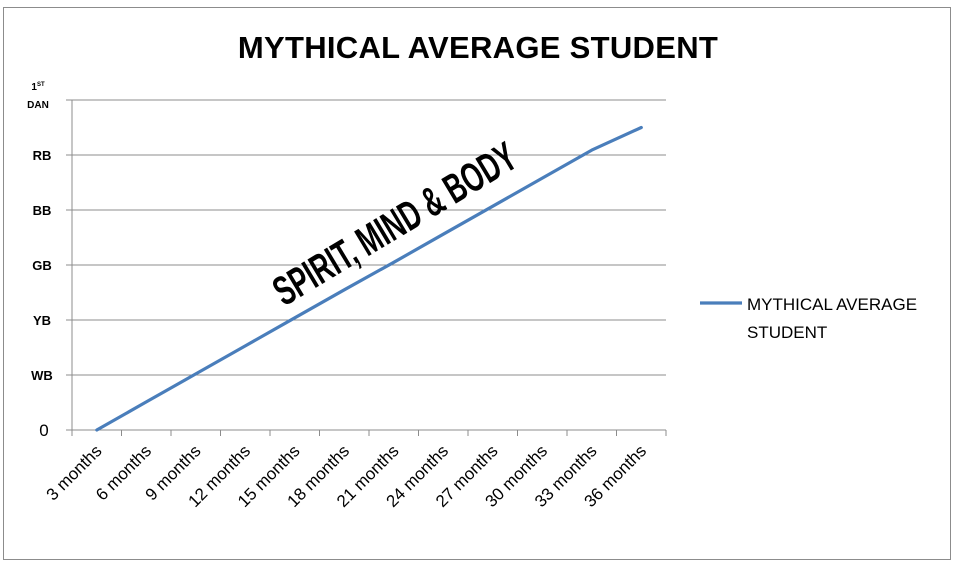  Describe the element at coordinates (832, 304) in the screenshot. I see `legend-label: MYTHICAL AVERAGE` at that location.